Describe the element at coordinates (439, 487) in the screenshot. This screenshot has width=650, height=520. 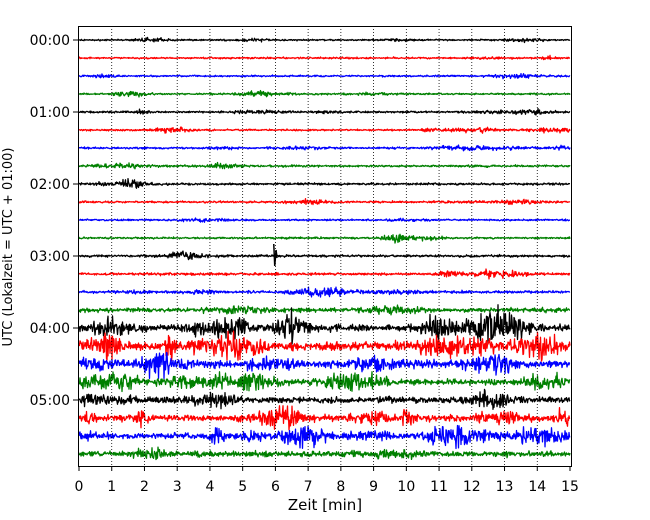
I see `x-tick-label: 11` at that location.